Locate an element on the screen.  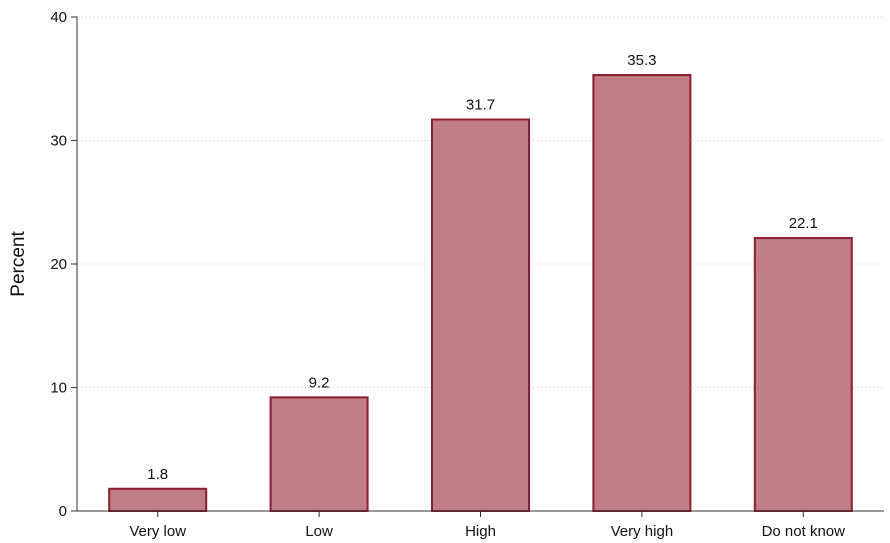
y-axis-label: Percent is located at coordinates (18, 264).